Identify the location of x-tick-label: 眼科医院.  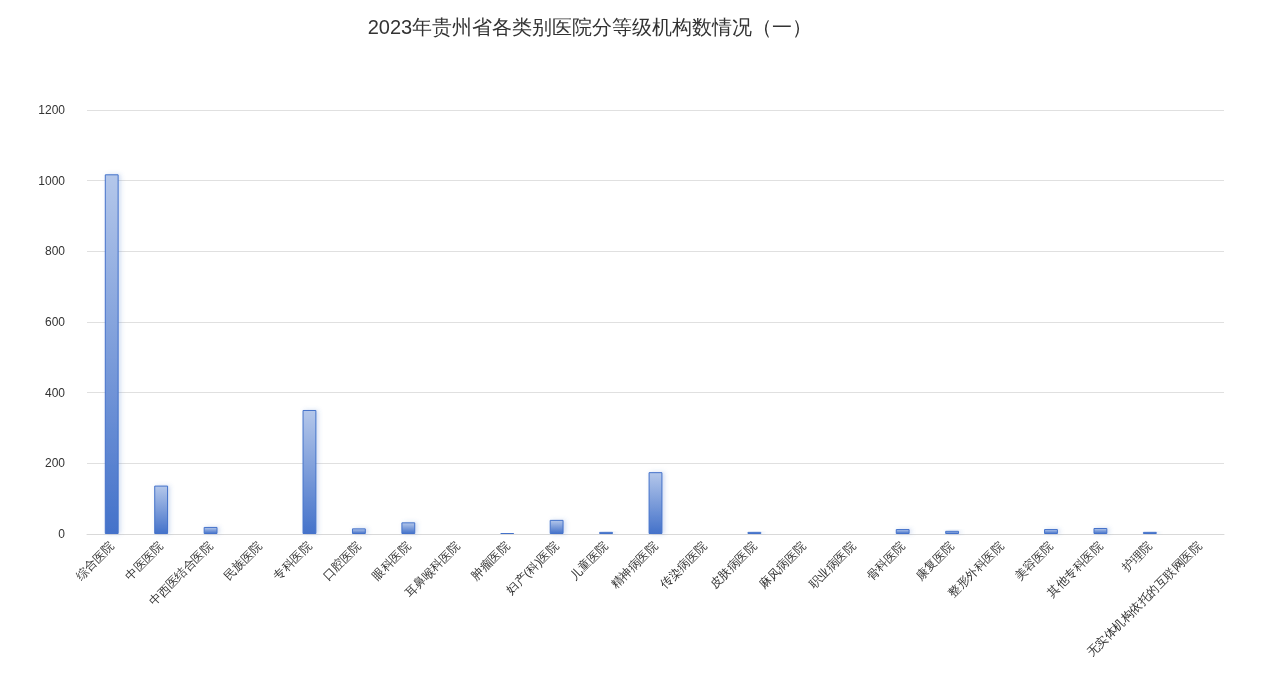
(391, 561).